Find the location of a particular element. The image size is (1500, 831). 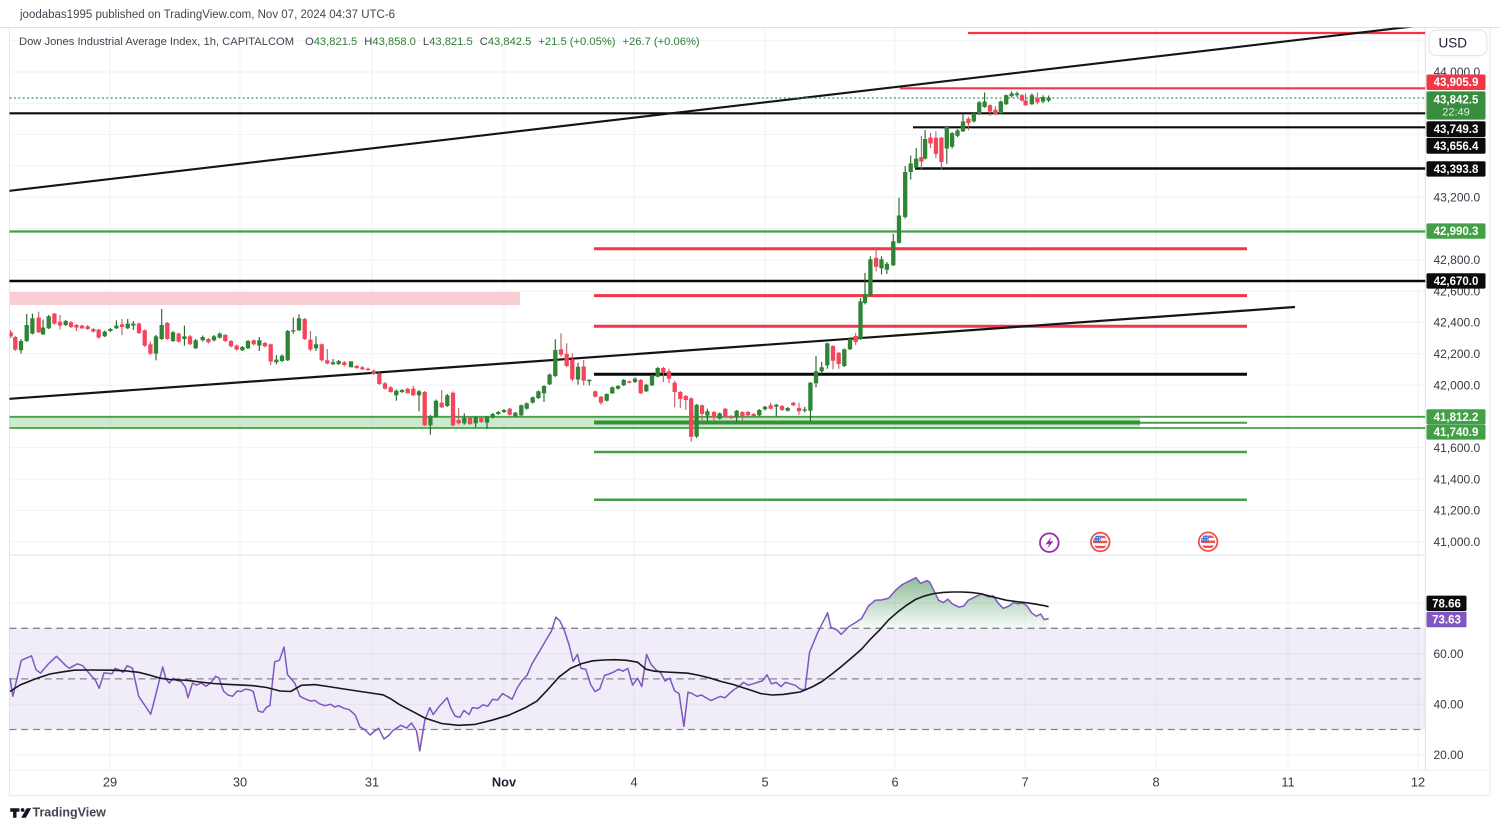

svg-text: 78.66 is located at coordinates (1446, 604).